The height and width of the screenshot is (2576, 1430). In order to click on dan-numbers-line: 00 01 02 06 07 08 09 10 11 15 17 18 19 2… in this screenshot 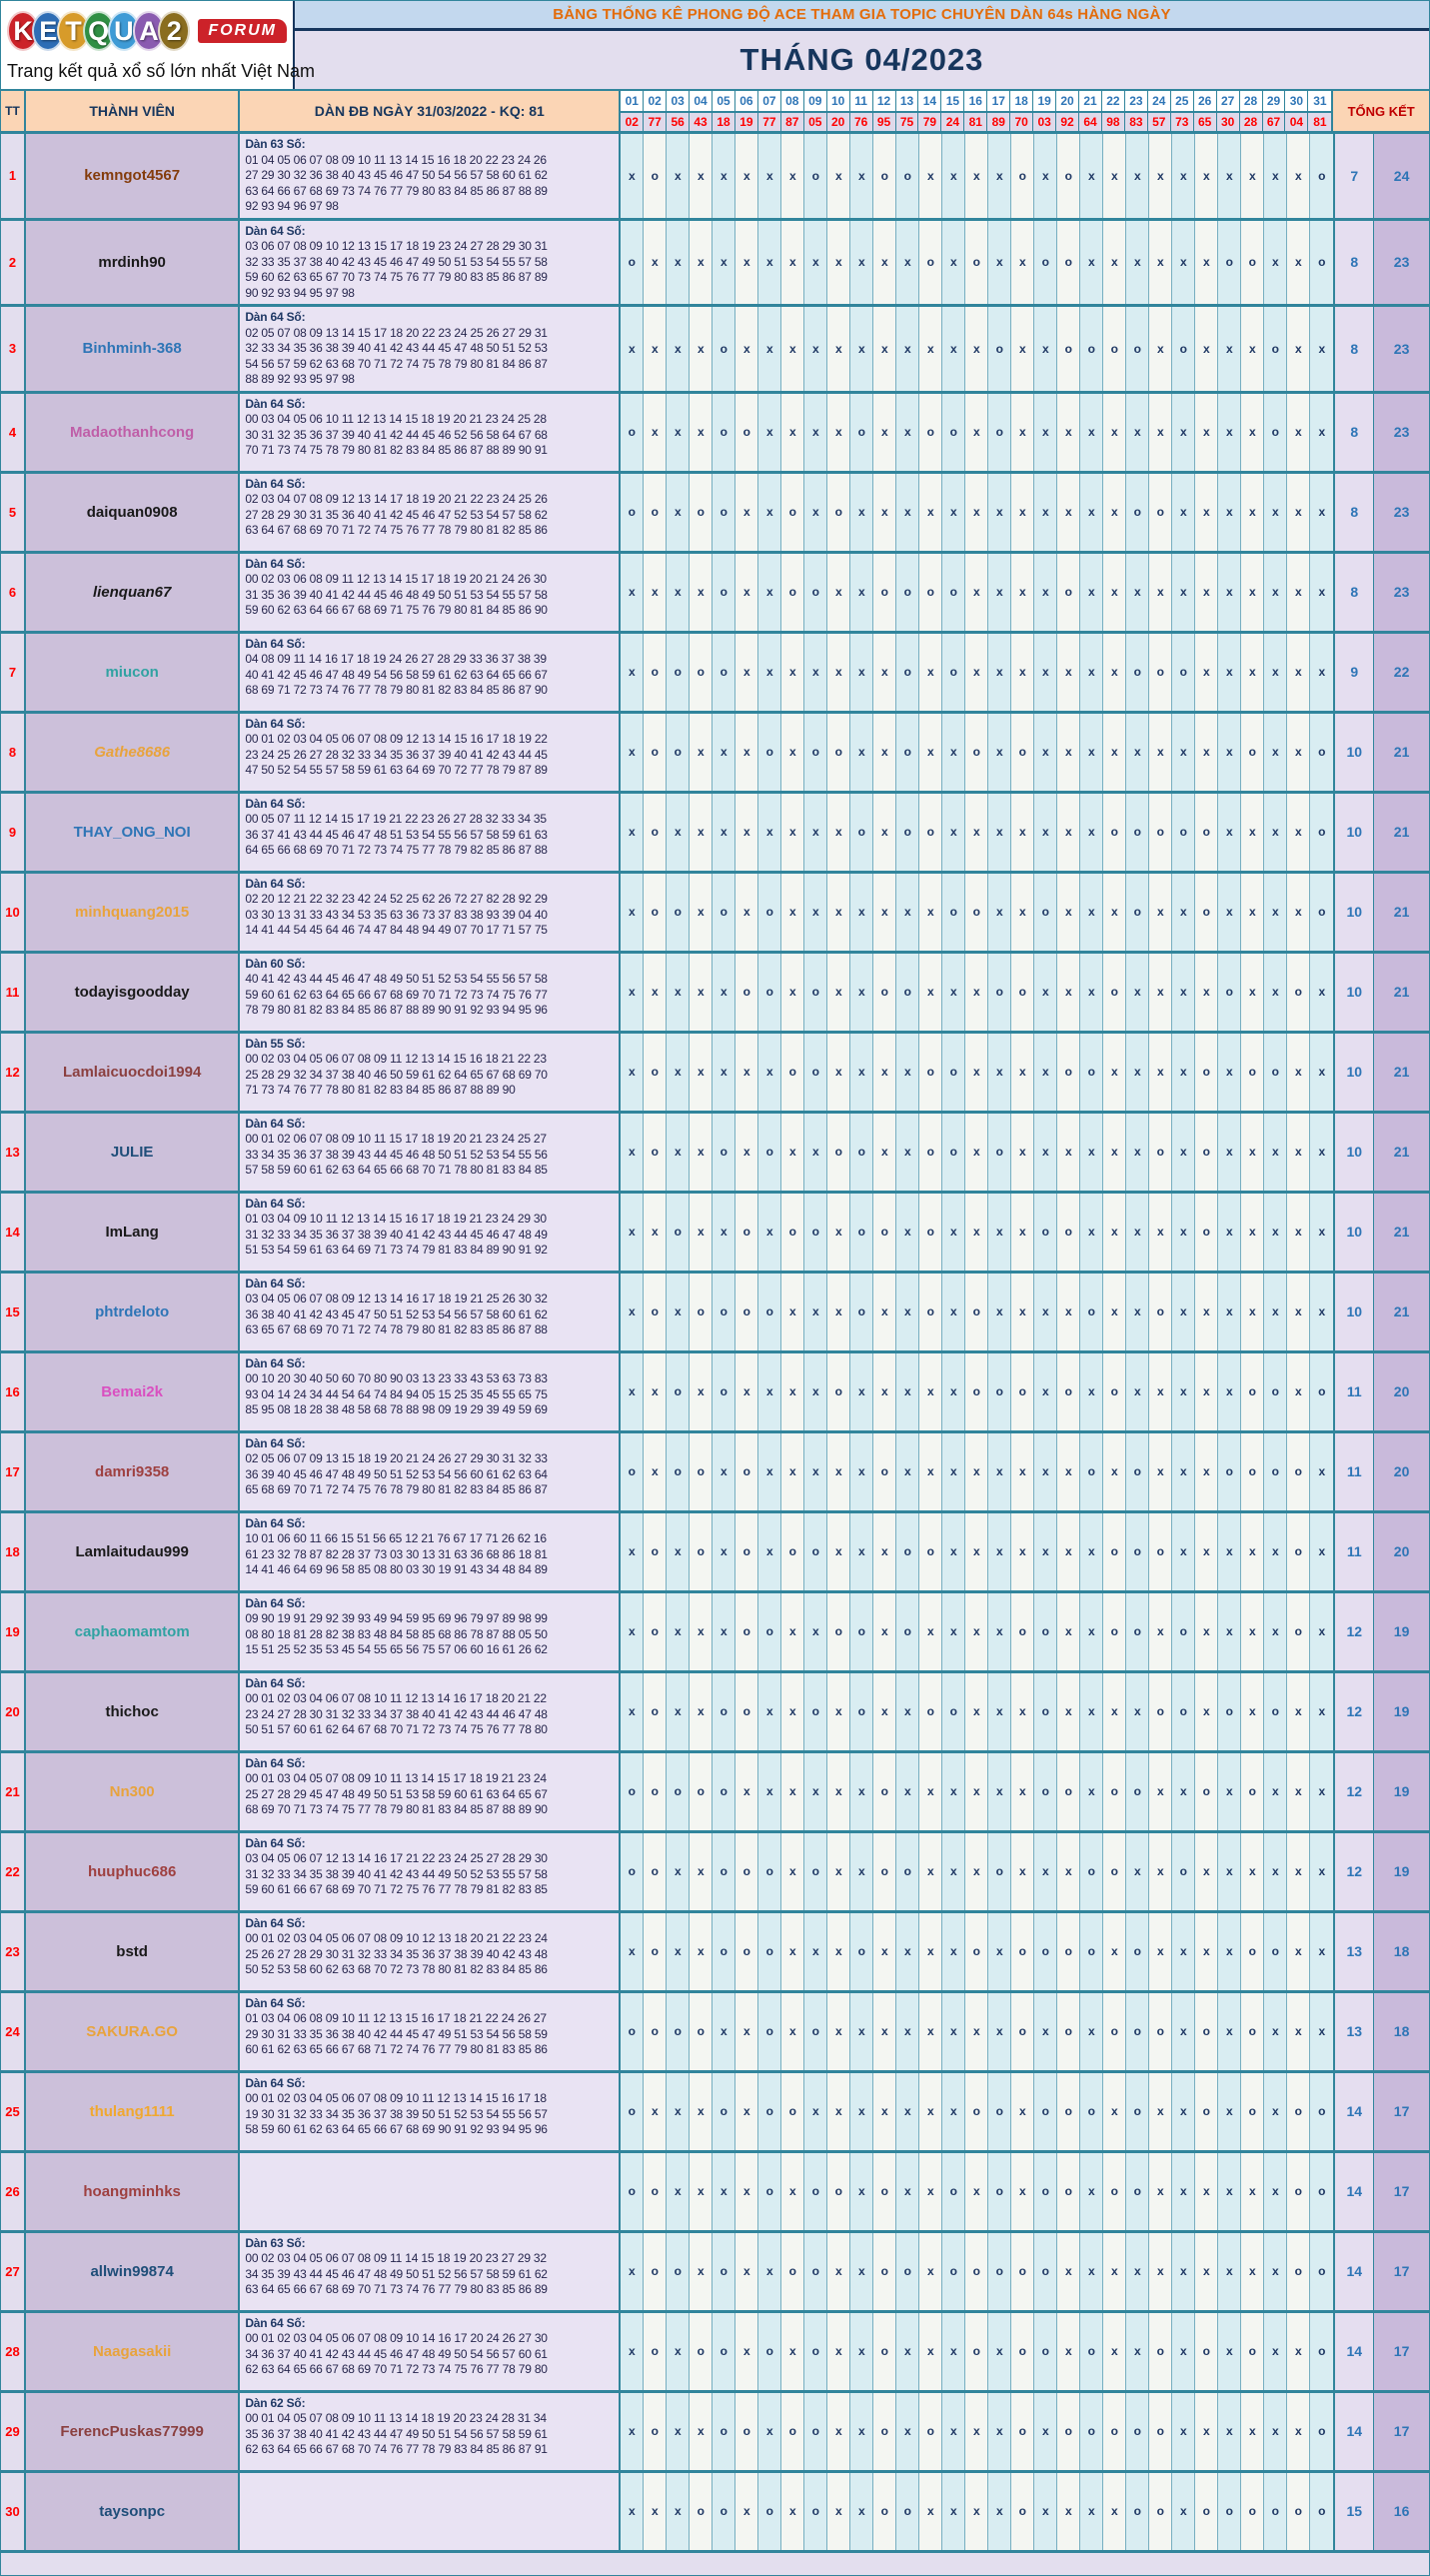, I will do `click(396, 1139)`.